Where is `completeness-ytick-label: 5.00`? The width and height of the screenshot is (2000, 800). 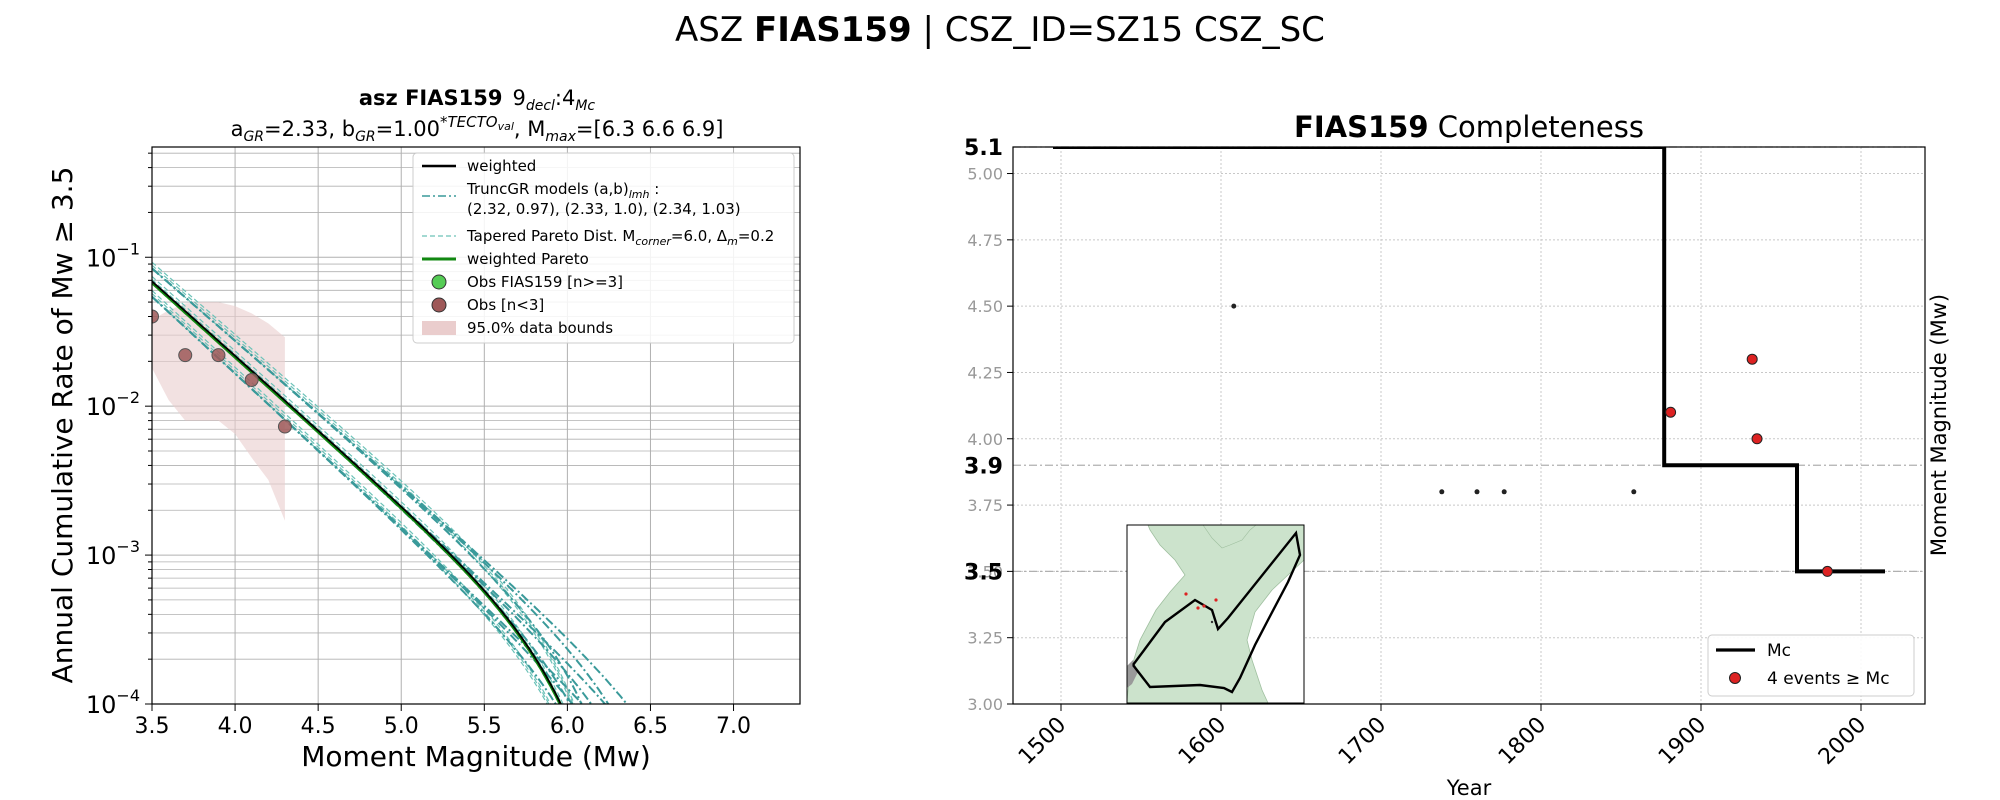
completeness-ytick-label: 5.00 is located at coordinates (985, 174).